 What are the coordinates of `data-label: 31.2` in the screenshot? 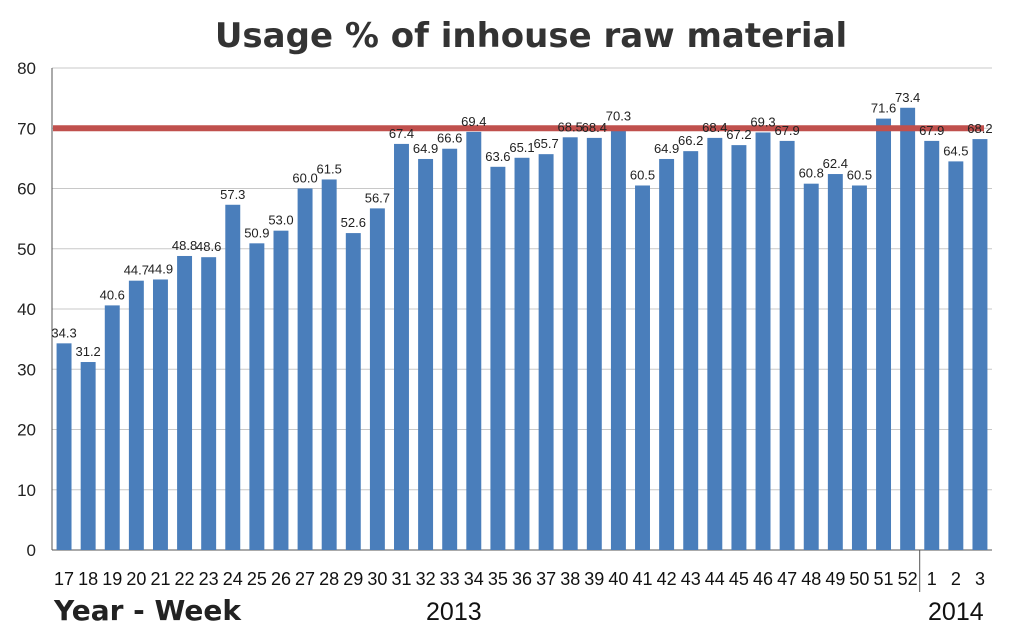 It's located at (87, 351).